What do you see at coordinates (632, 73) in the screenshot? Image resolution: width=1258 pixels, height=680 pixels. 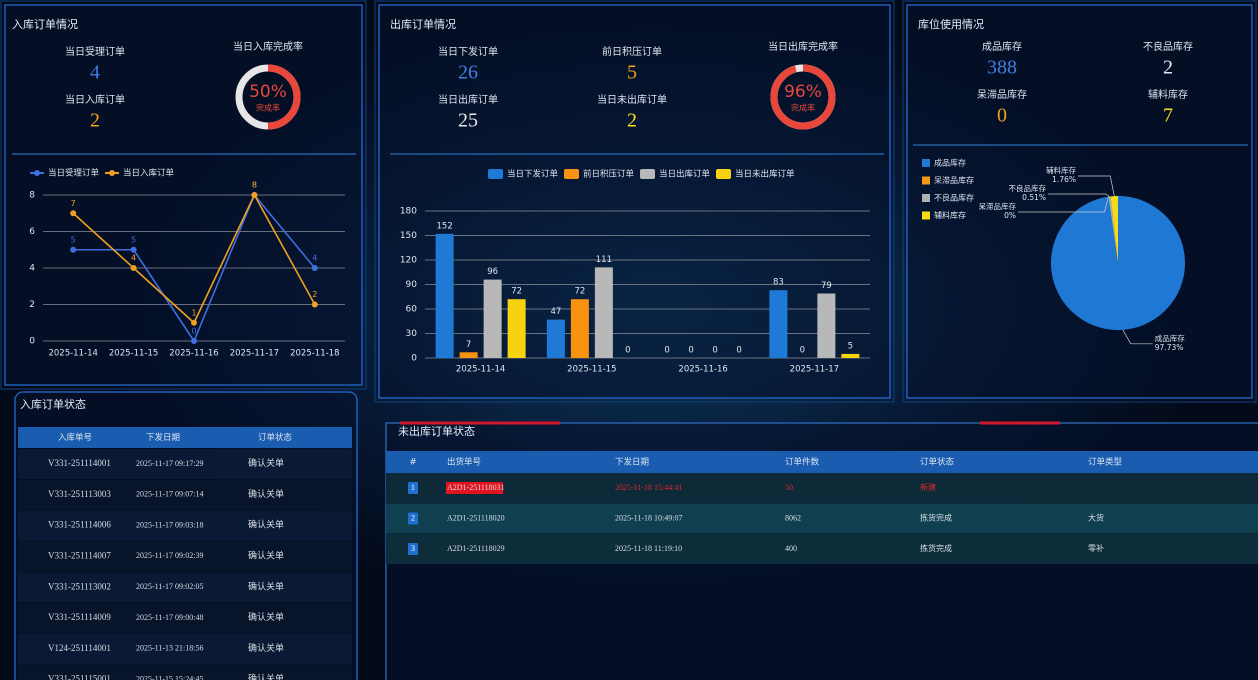 I see `stat-value: 5` at bounding box center [632, 73].